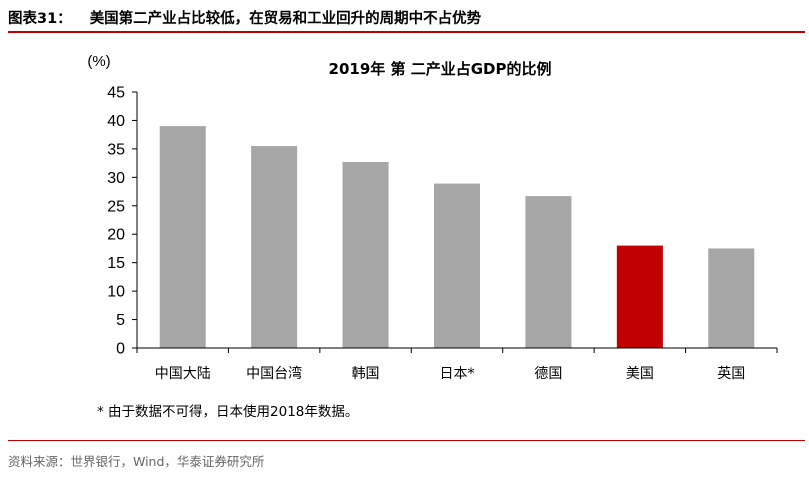  What do you see at coordinates (98, 61) in the screenshot?
I see `y-axis-unit-label: (%)` at bounding box center [98, 61].